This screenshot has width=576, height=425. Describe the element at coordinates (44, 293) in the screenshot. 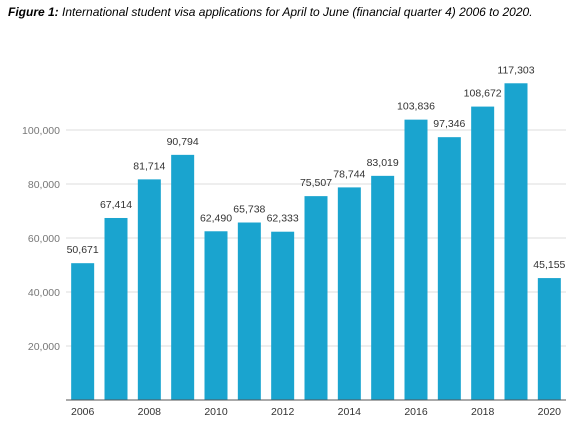

I see `y-tick-label: 40,000` at that location.